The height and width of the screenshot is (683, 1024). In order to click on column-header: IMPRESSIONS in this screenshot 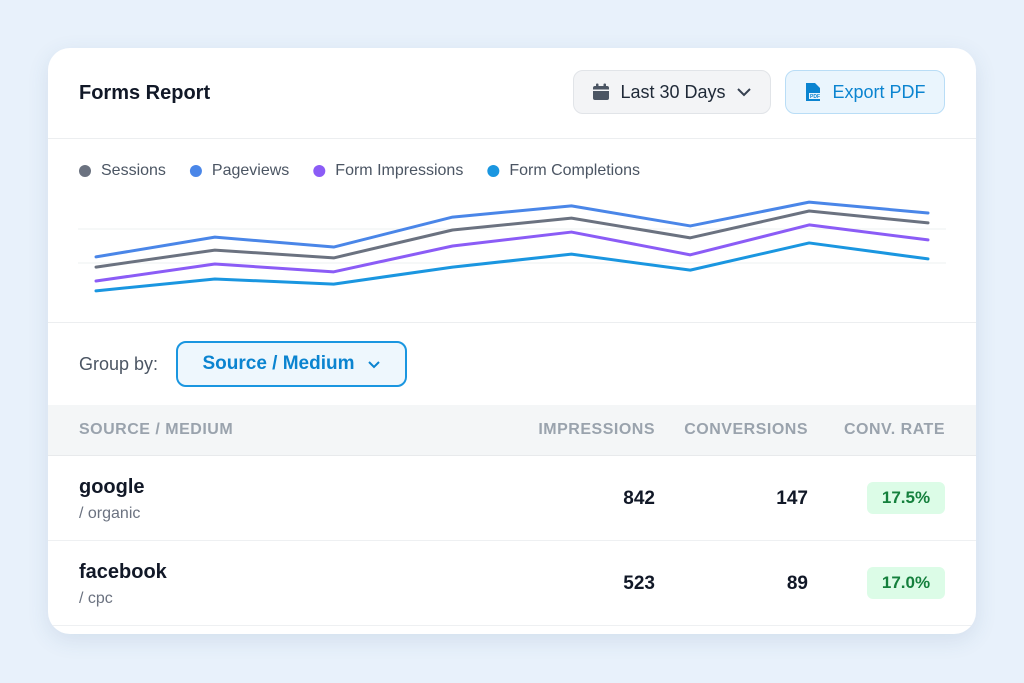, I will do `click(596, 429)`.